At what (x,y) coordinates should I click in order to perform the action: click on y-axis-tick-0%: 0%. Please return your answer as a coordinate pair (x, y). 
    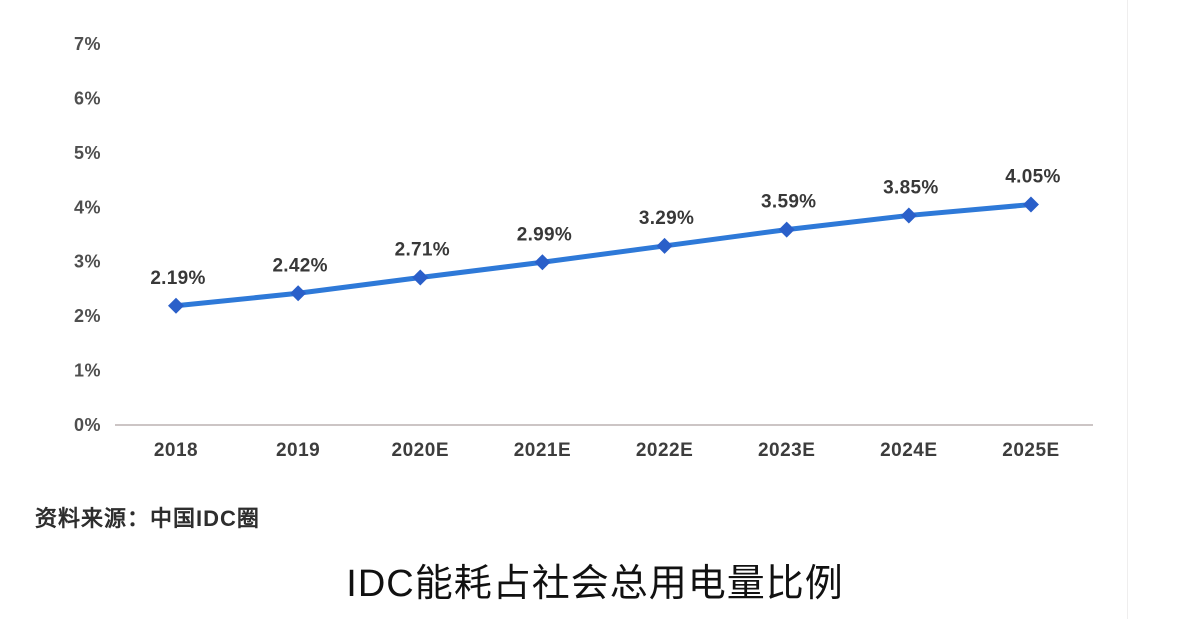
    Looking at the image, I should click on (87, 425).